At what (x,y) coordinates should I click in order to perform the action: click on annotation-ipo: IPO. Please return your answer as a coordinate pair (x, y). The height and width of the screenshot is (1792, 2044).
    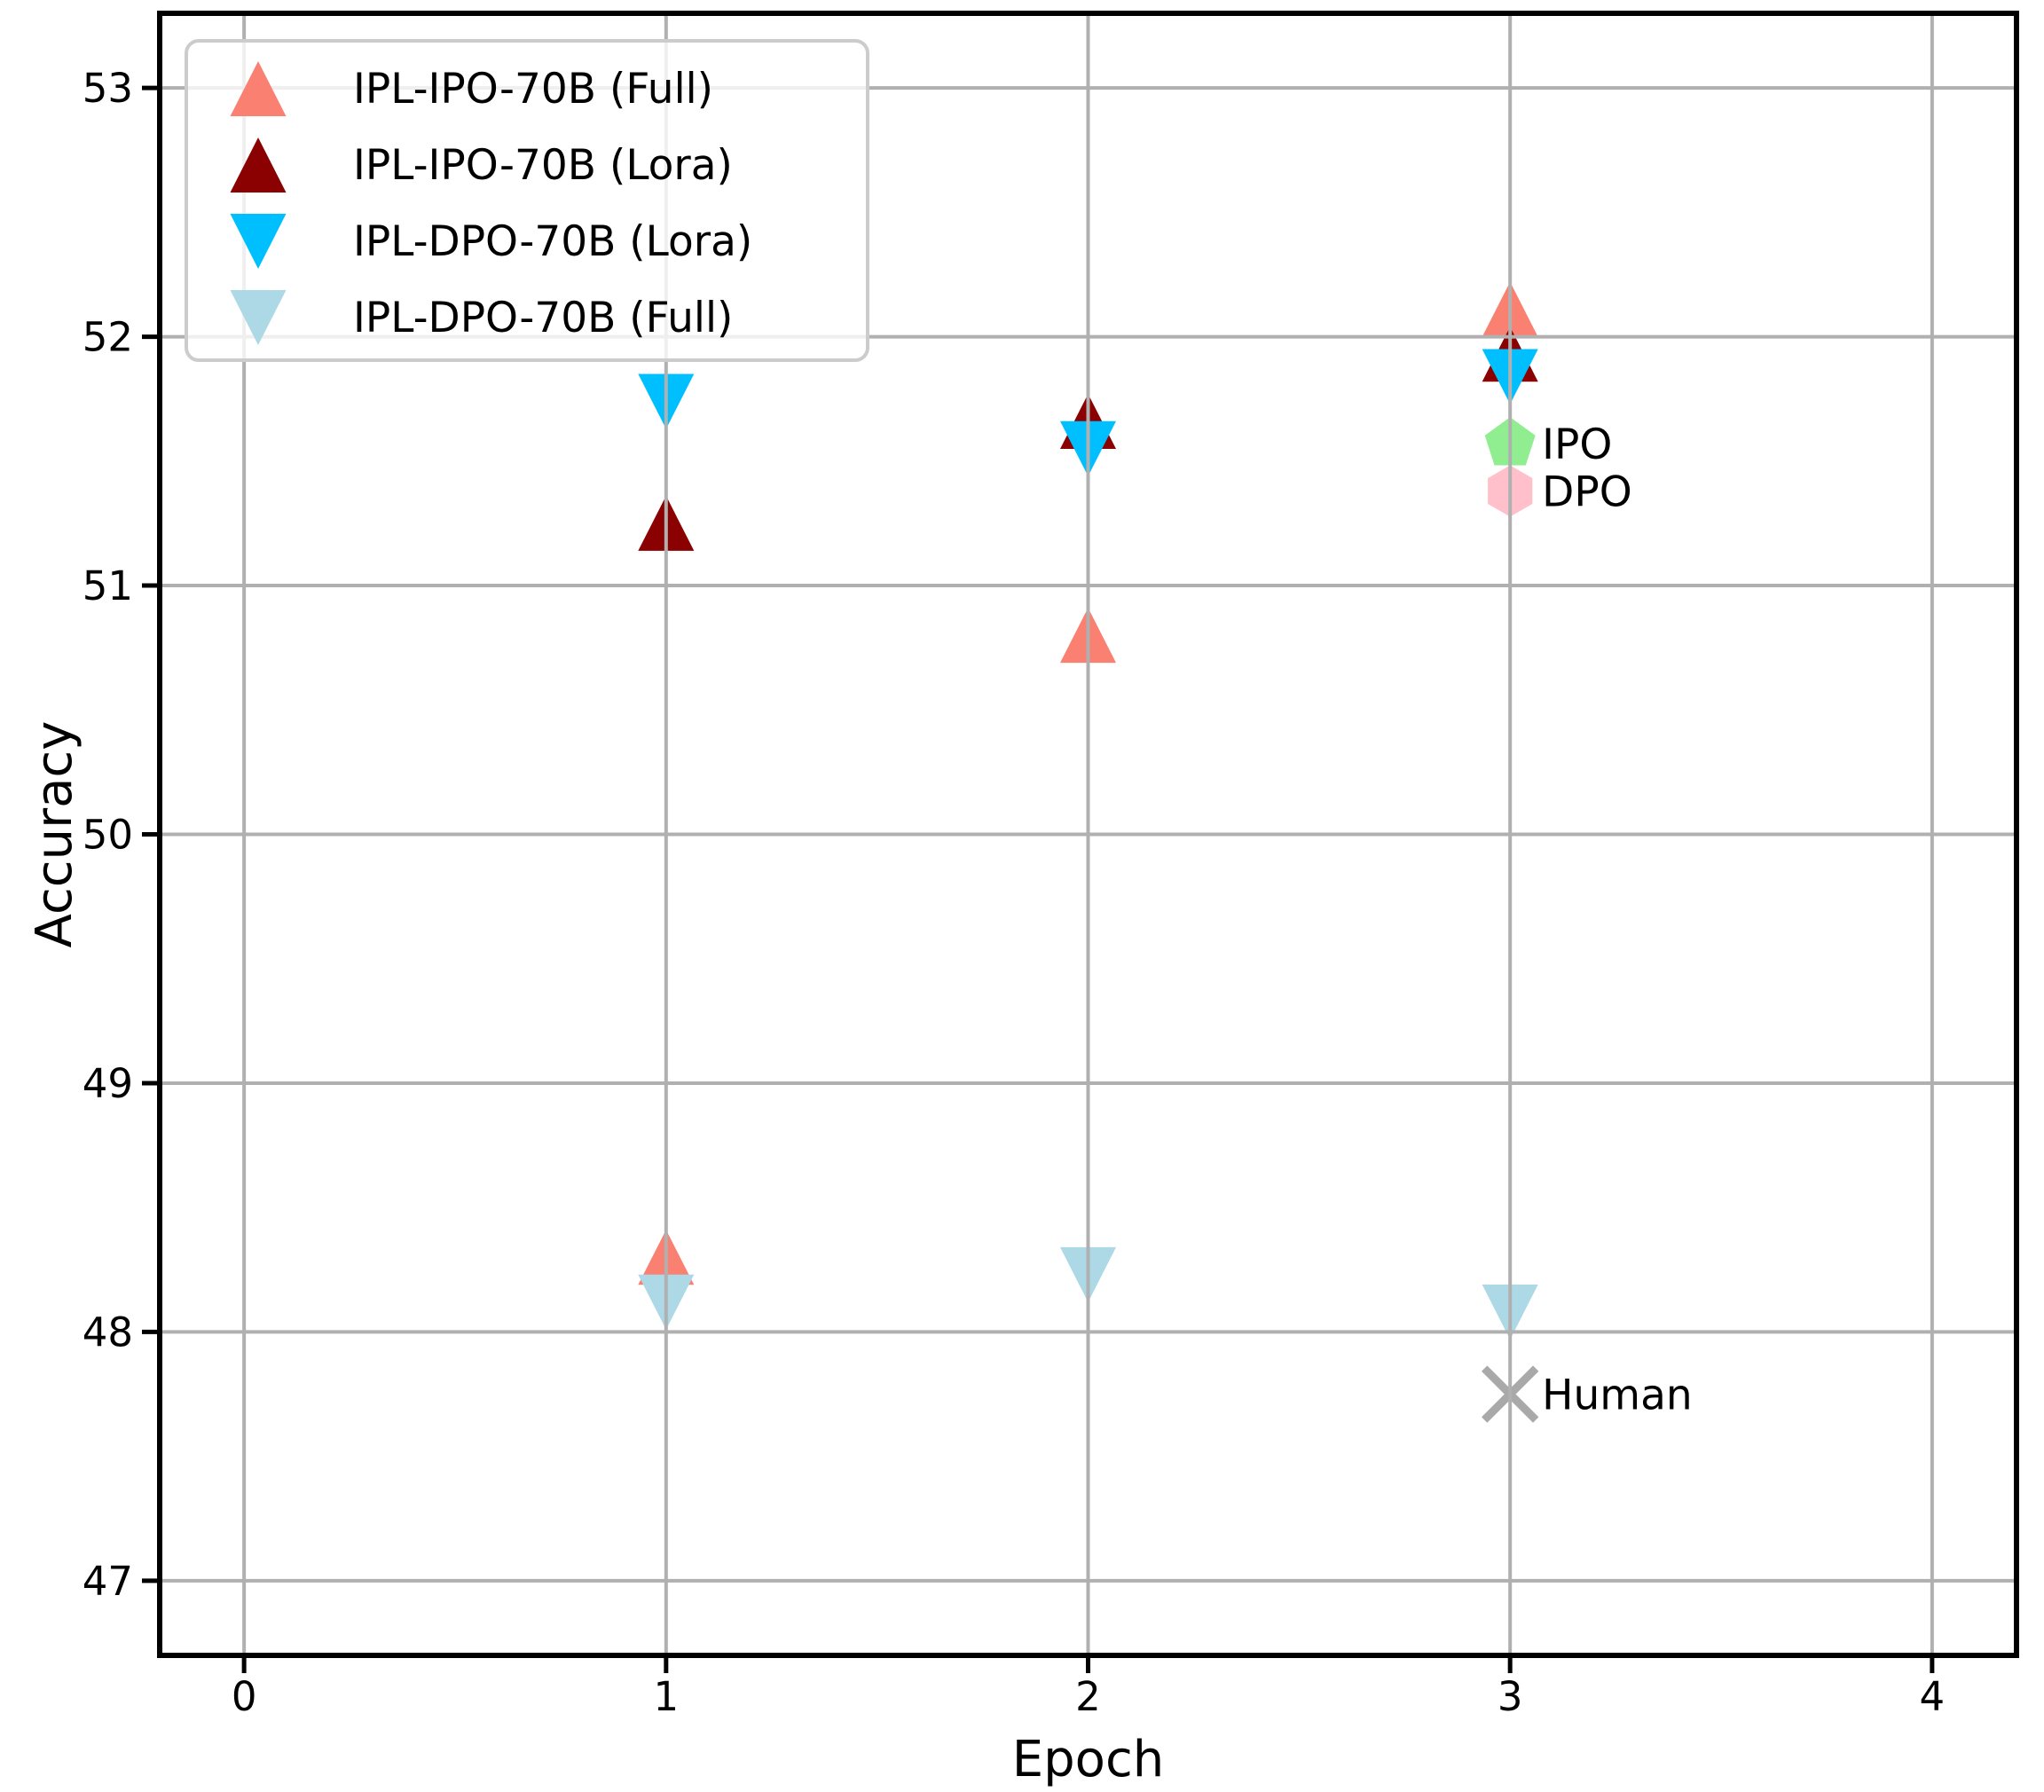
    Looking at the image, I should click on (1577, 444).